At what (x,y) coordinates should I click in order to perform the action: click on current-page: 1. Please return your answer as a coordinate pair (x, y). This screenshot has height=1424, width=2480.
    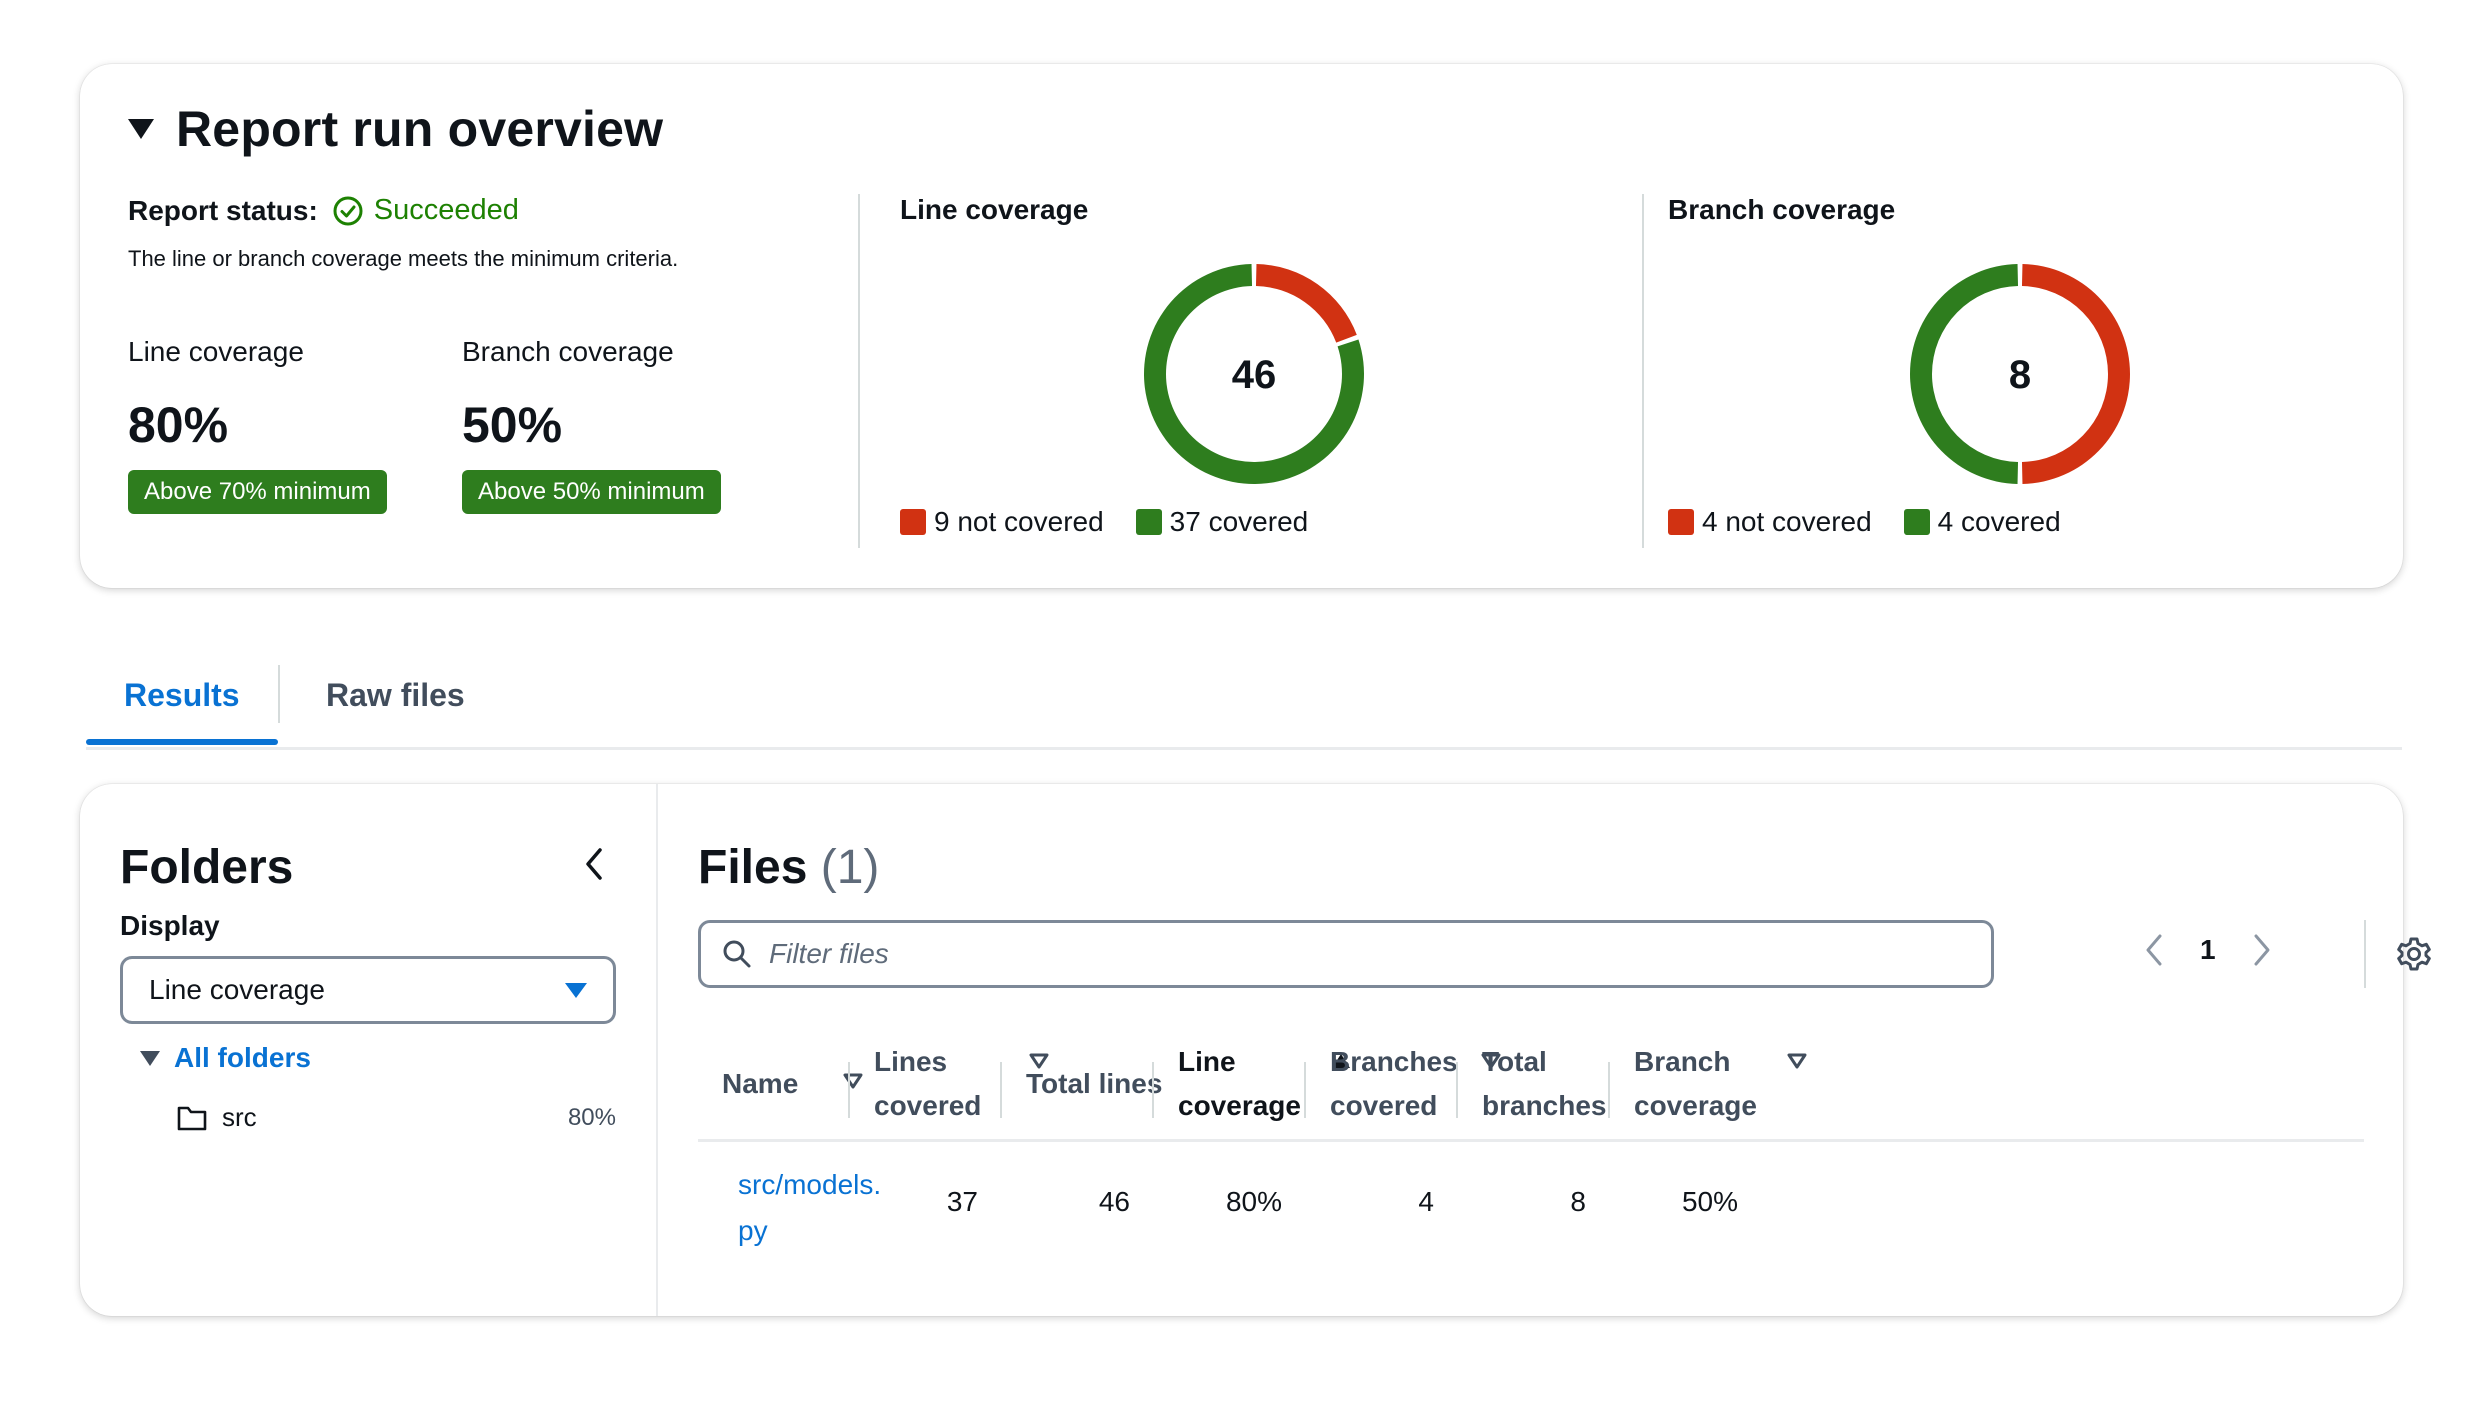
    Looking at the image, I should click on (2208, 949).